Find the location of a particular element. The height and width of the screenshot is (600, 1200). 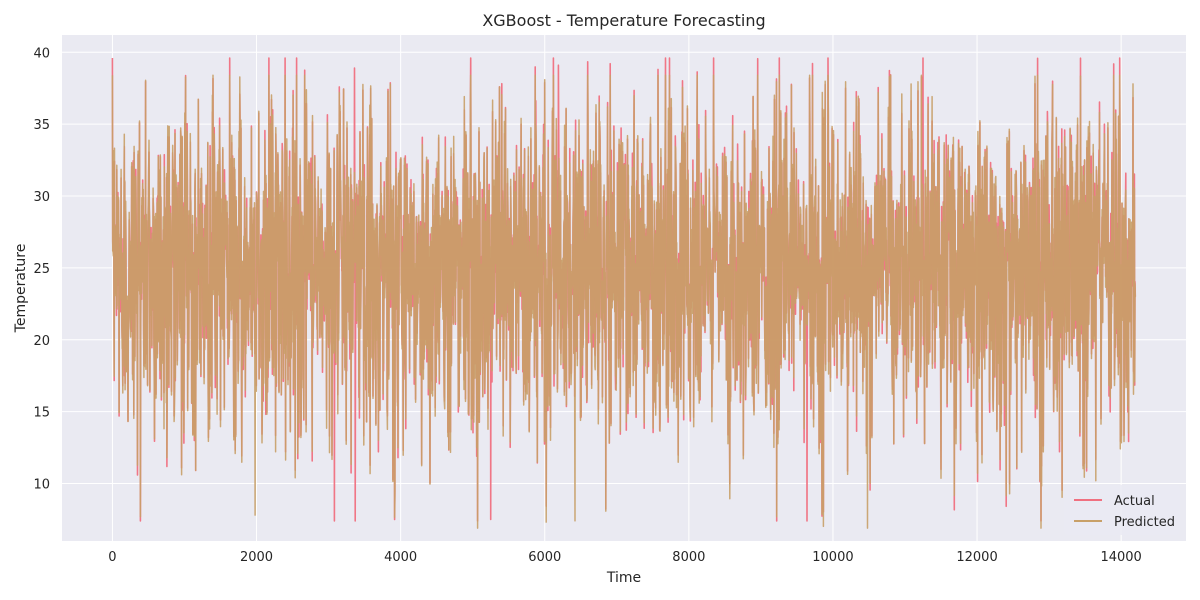

legend-label-predicted: Predicted is located at coordinates (1144, 522).